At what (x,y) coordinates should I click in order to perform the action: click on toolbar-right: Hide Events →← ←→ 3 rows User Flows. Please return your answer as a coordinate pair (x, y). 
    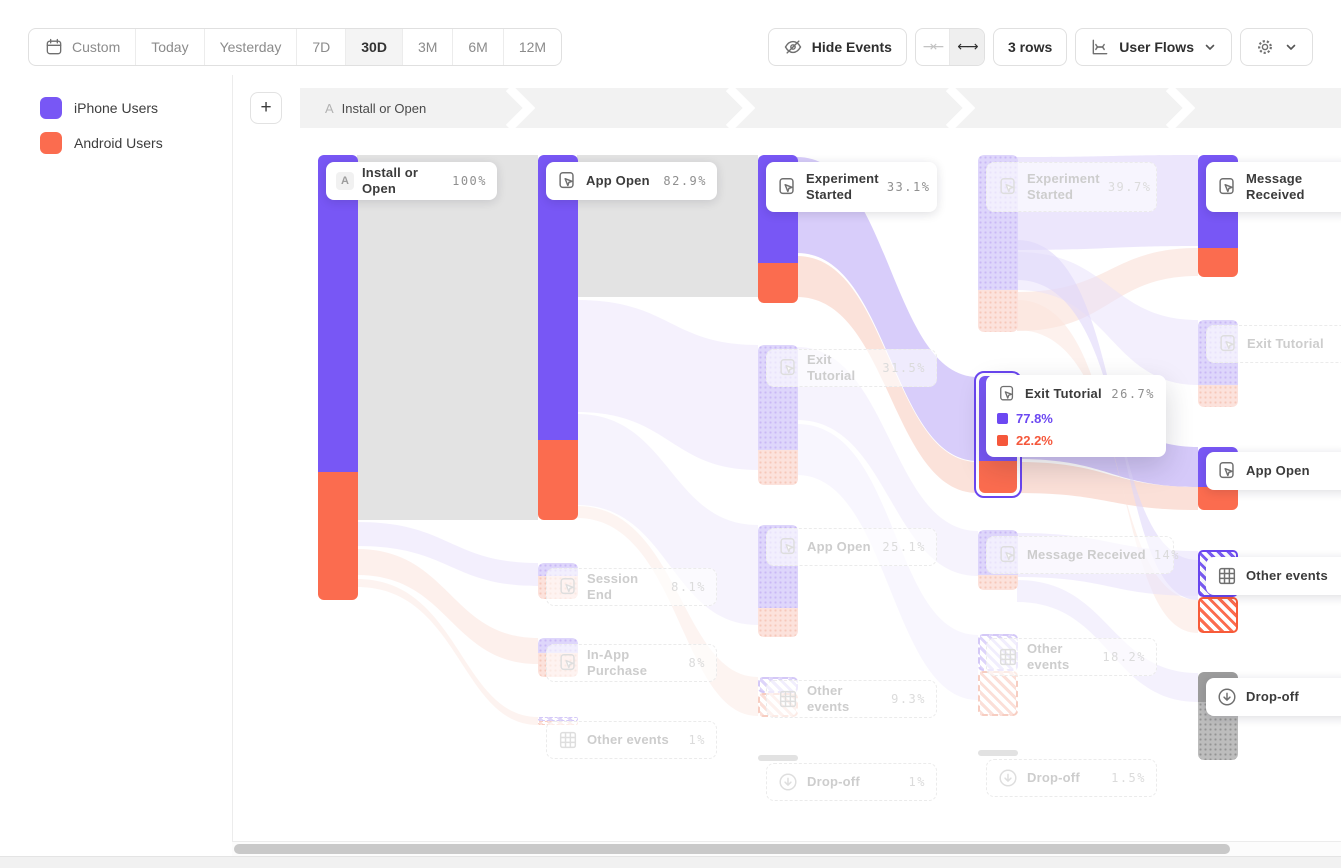
    Looking at the image, I should click on (1040, 47).